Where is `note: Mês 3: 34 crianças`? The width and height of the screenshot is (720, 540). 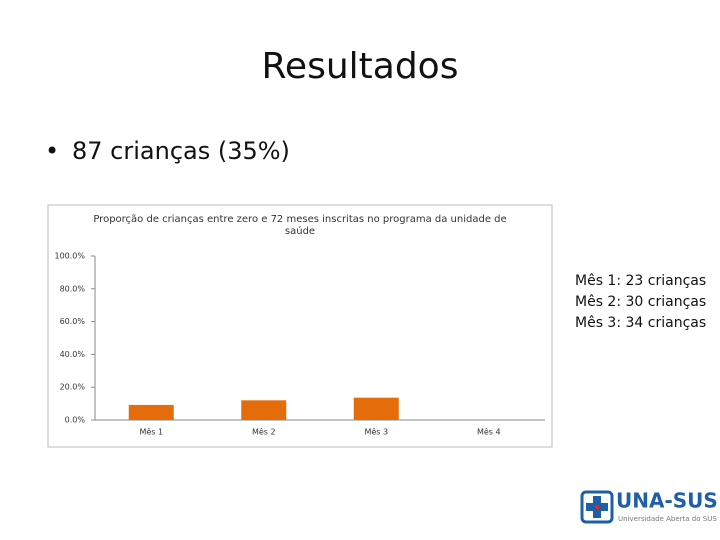
note: Mês 3: 34 crianças is located at coordinates (640, 323).